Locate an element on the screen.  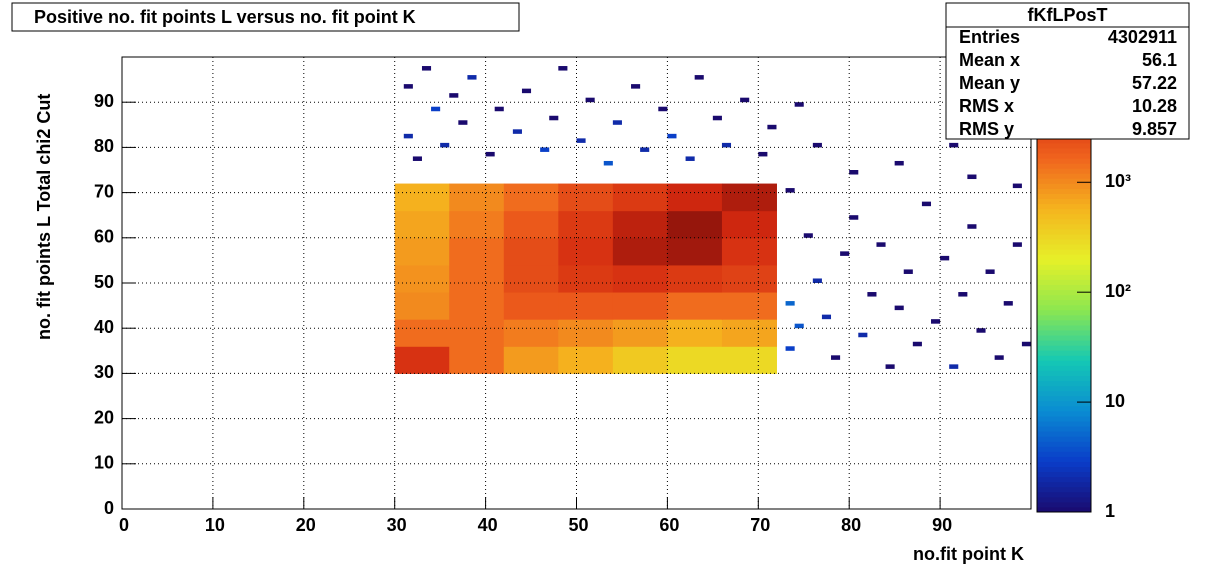
stats-value: 10.28 is located at coordinates (1154, 106).